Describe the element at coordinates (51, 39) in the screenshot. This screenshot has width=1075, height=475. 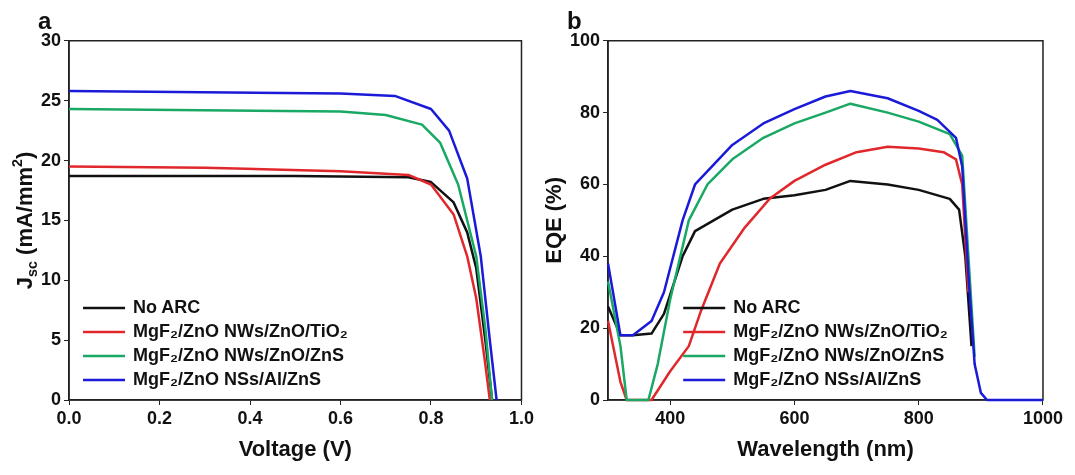
I see `y-tick-label: 30` at that location.